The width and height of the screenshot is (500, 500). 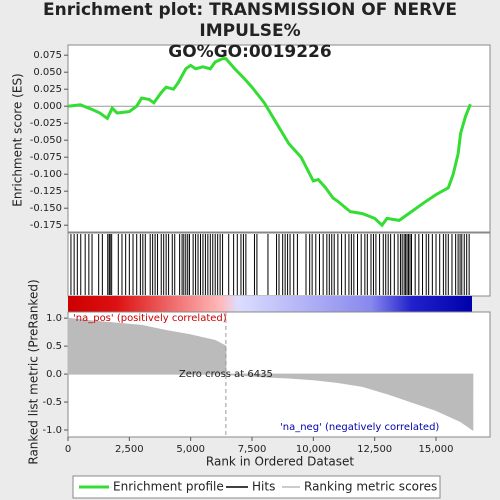 I want to click on y-tick-label: -0.175, so click(x=46, y=225).